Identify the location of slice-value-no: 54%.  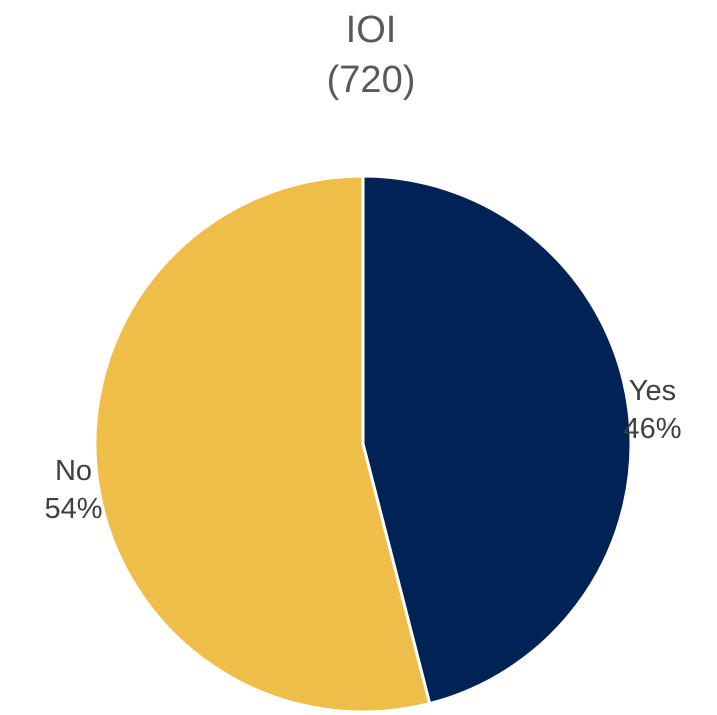
(73, 509).